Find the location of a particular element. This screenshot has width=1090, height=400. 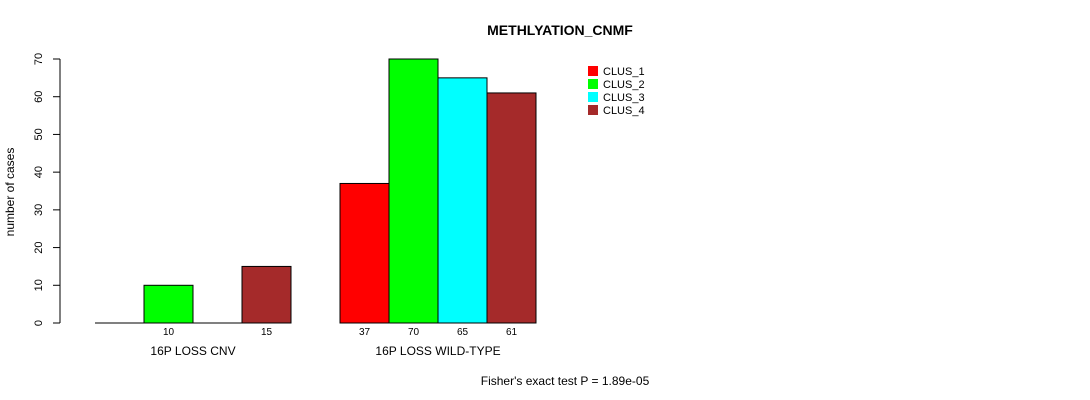

group-label-1: 16P LOSS CNV is located at coordinates (192, 351).